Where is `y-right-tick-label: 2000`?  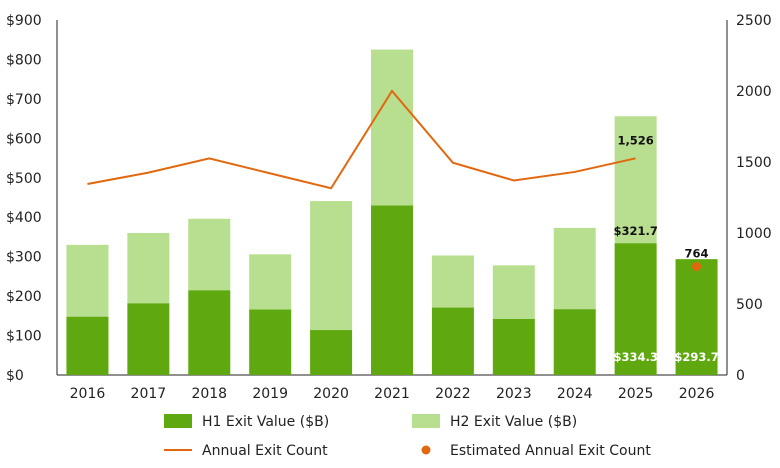 y-right-tick-label: 2000 is located at coordinates (754, 92).